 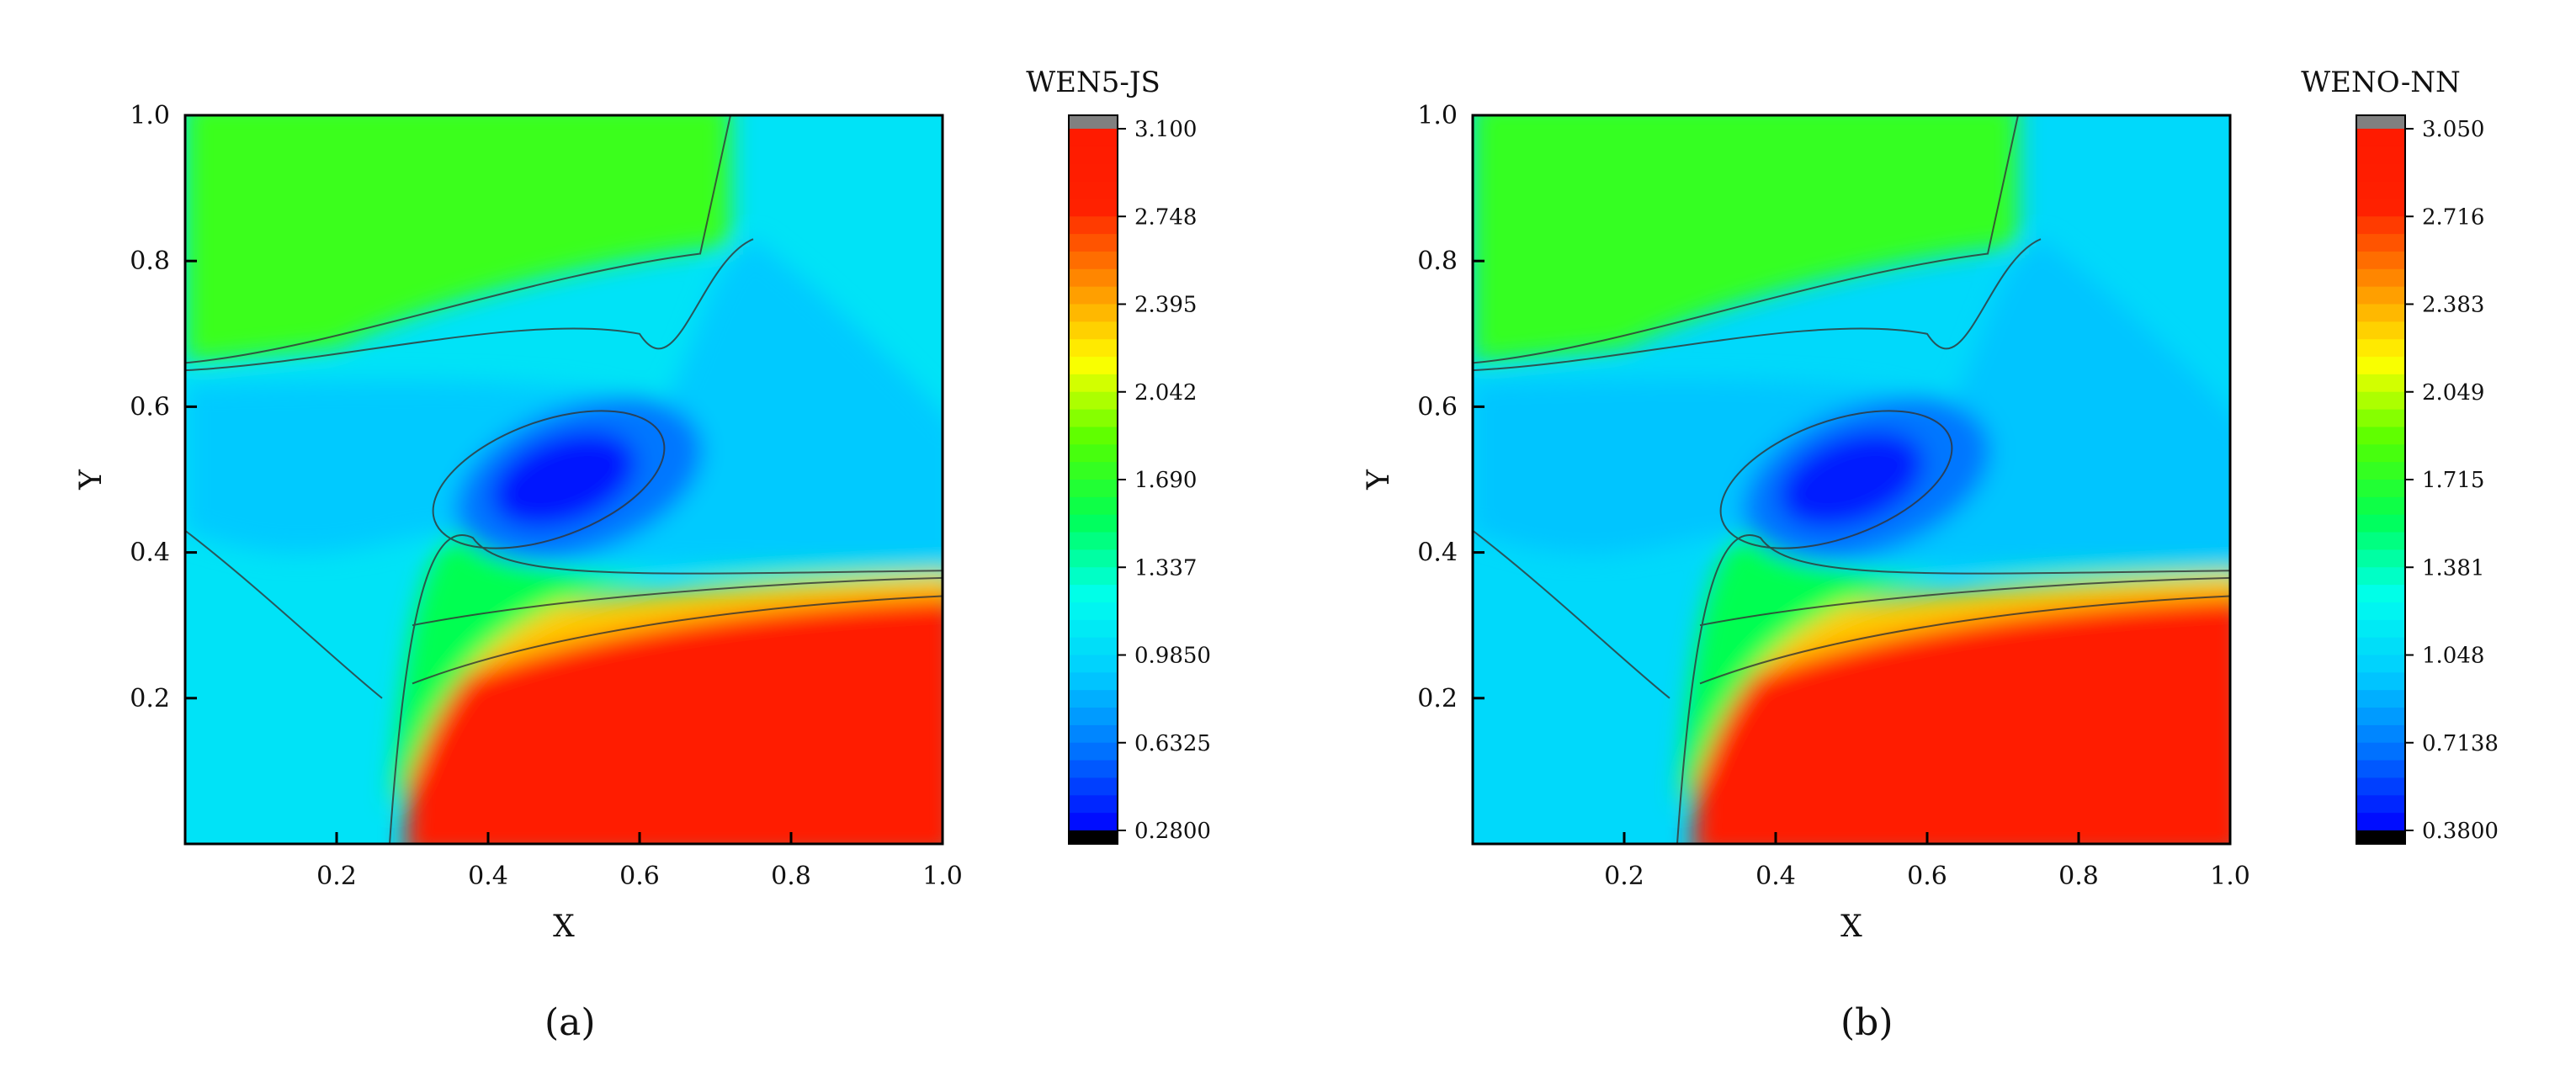 I want to click on colorbar-tick-label: 3.100, so click(x=1165, y=129).